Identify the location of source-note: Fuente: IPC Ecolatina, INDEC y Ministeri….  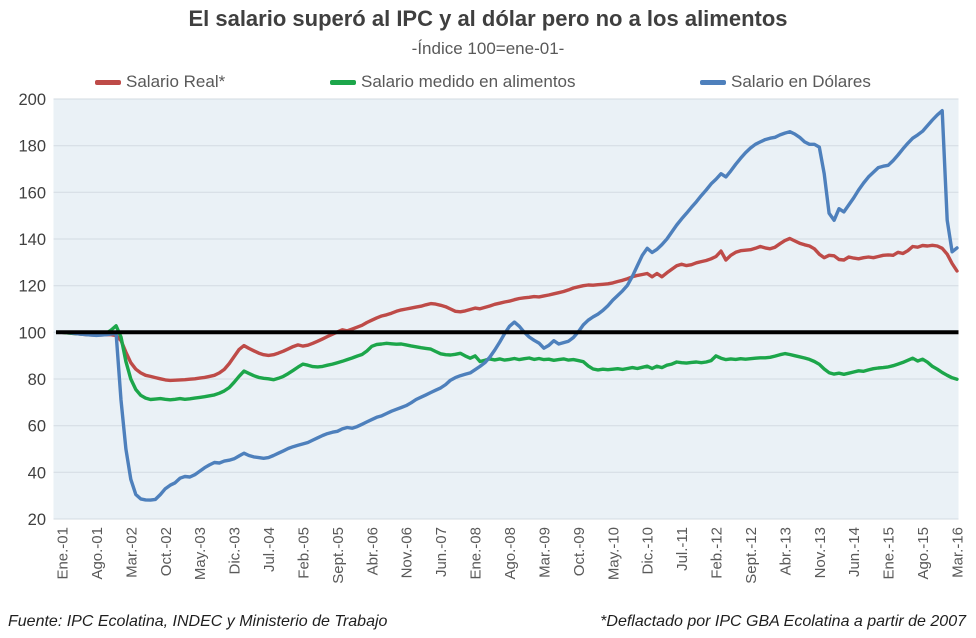
(198, 621).